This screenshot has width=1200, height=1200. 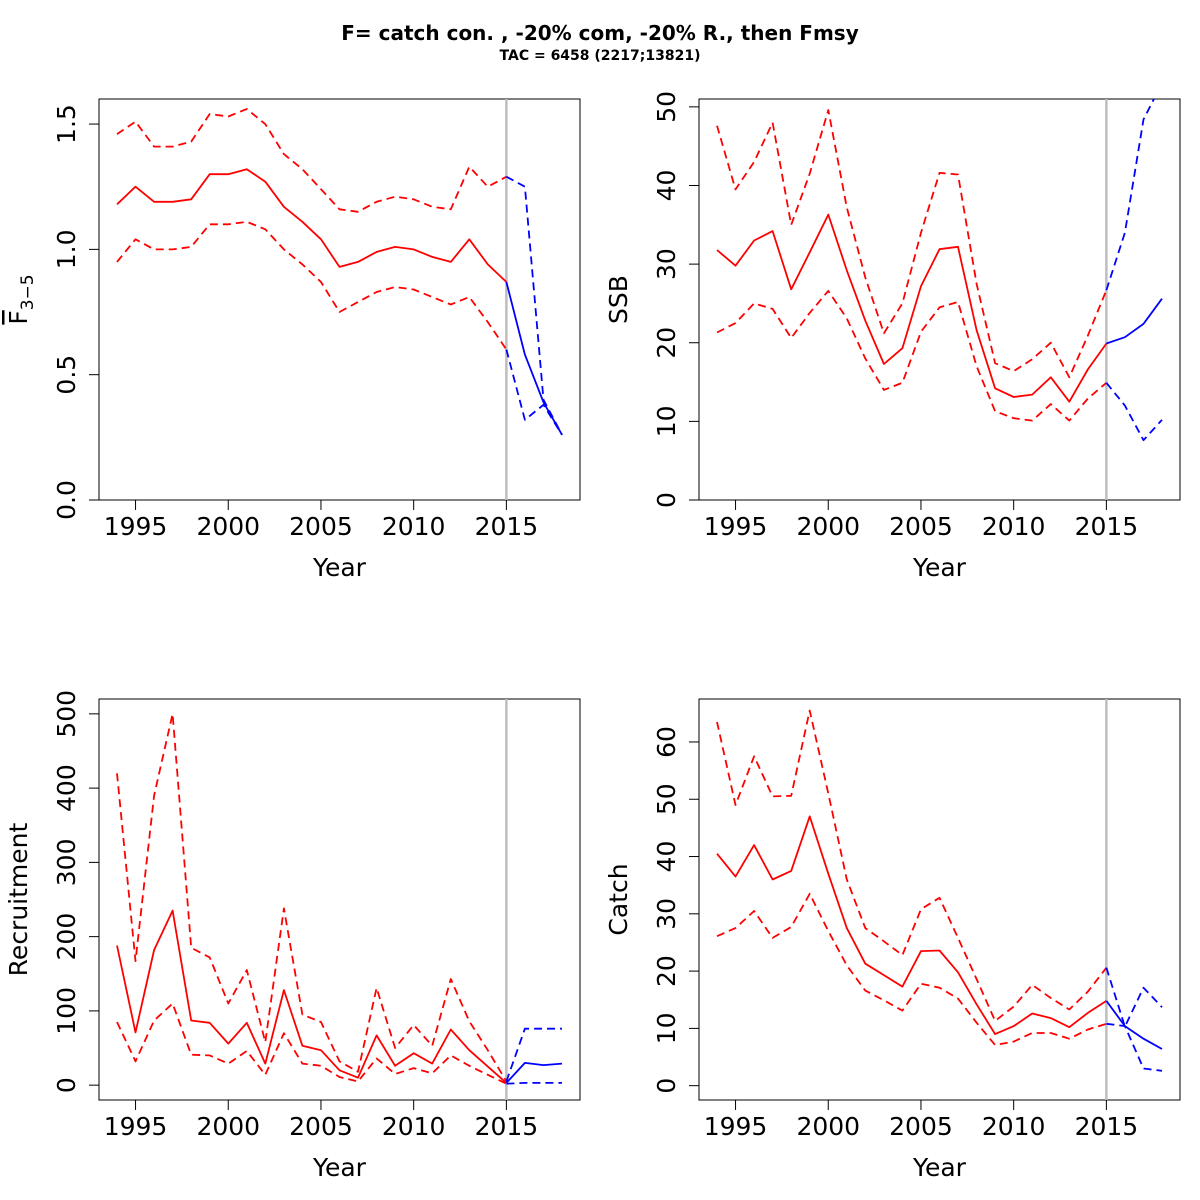 What do you see at coordinates (600, 56) in the screenshot?
I see `page-subtitle: TAC = 6458 (2217;13821)` at bounding box center [600, 56].